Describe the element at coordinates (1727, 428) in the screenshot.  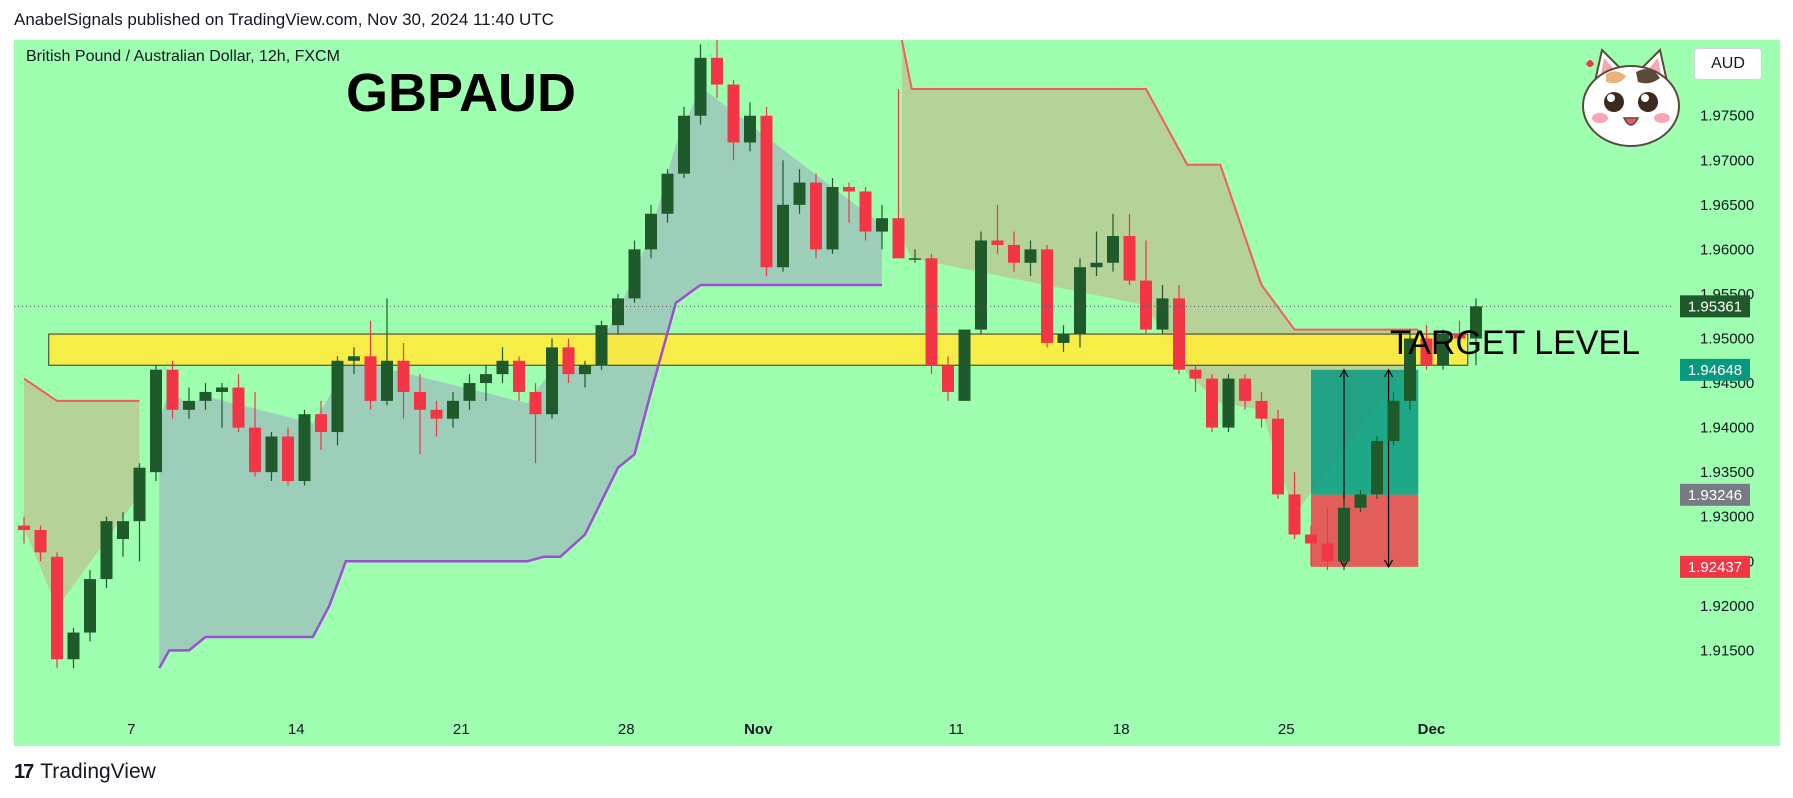
I see `y-tick-label: 1.94000` at that location.